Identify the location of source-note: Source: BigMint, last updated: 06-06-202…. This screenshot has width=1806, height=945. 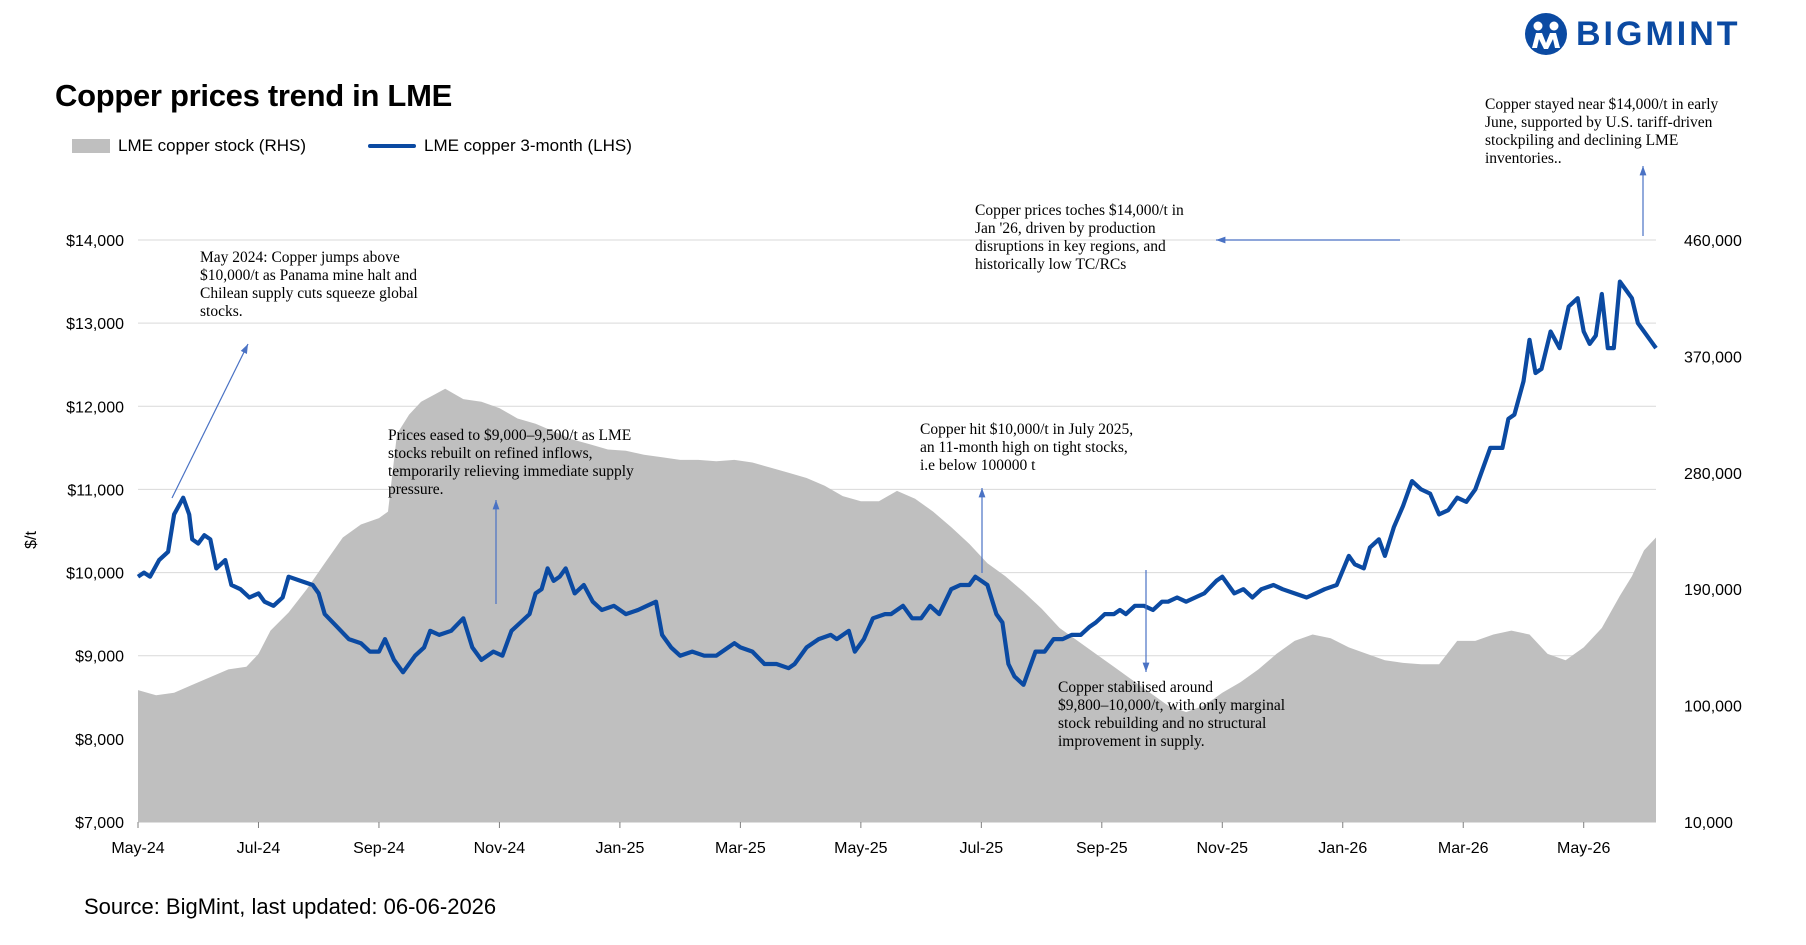
(290, 906).